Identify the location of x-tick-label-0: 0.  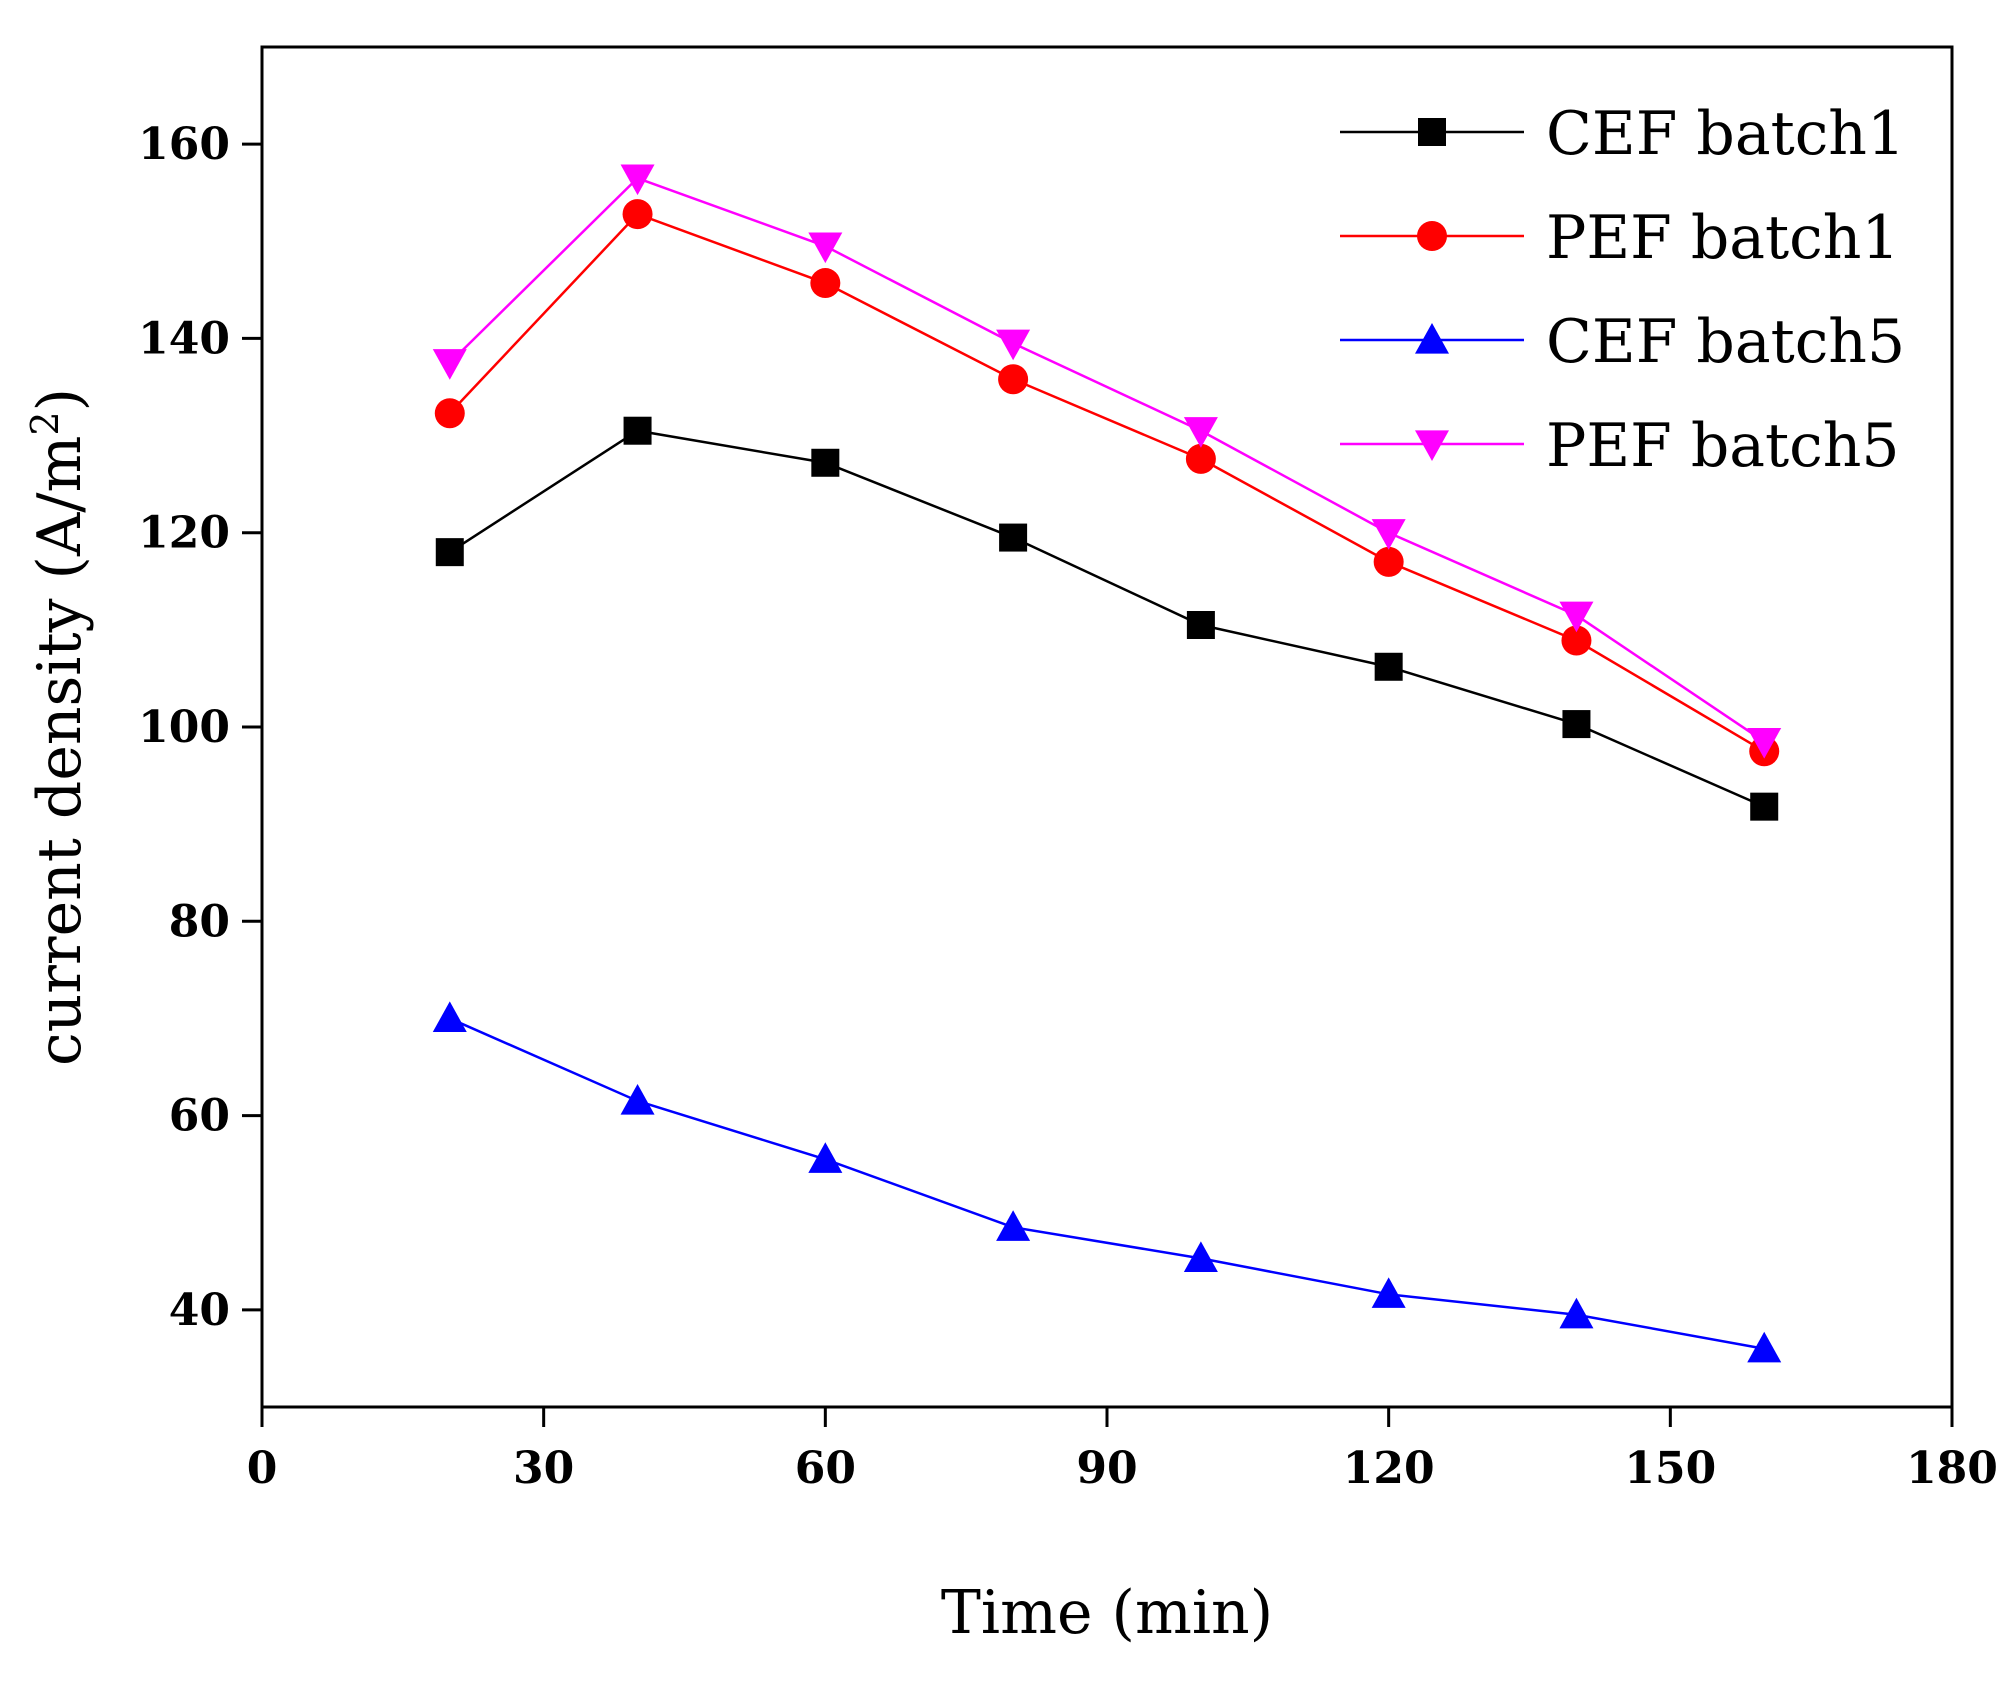
(262, 1468).